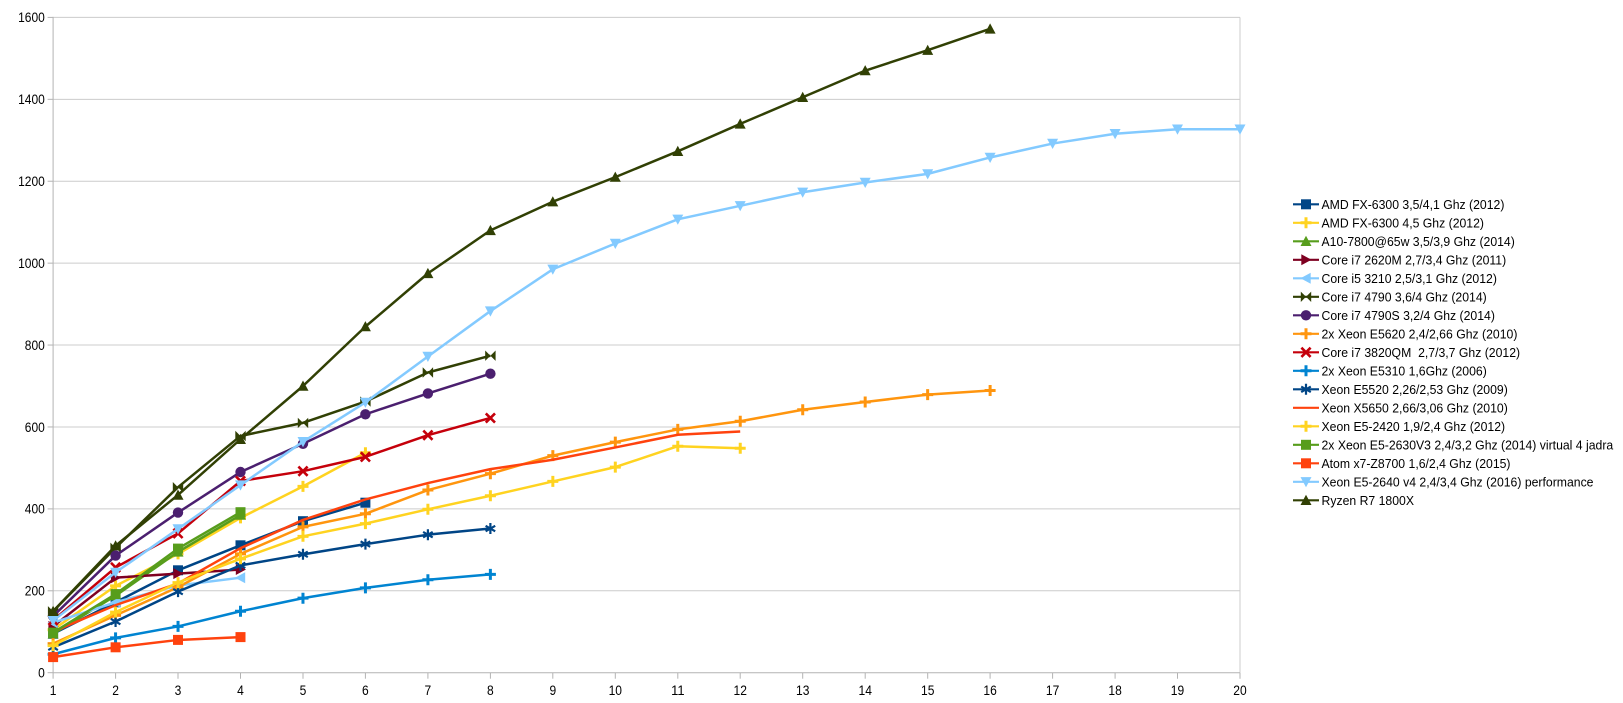  Describe the element at coordinates (31, 181) in the screenshot. I see `svg-text: 1200` at that location.